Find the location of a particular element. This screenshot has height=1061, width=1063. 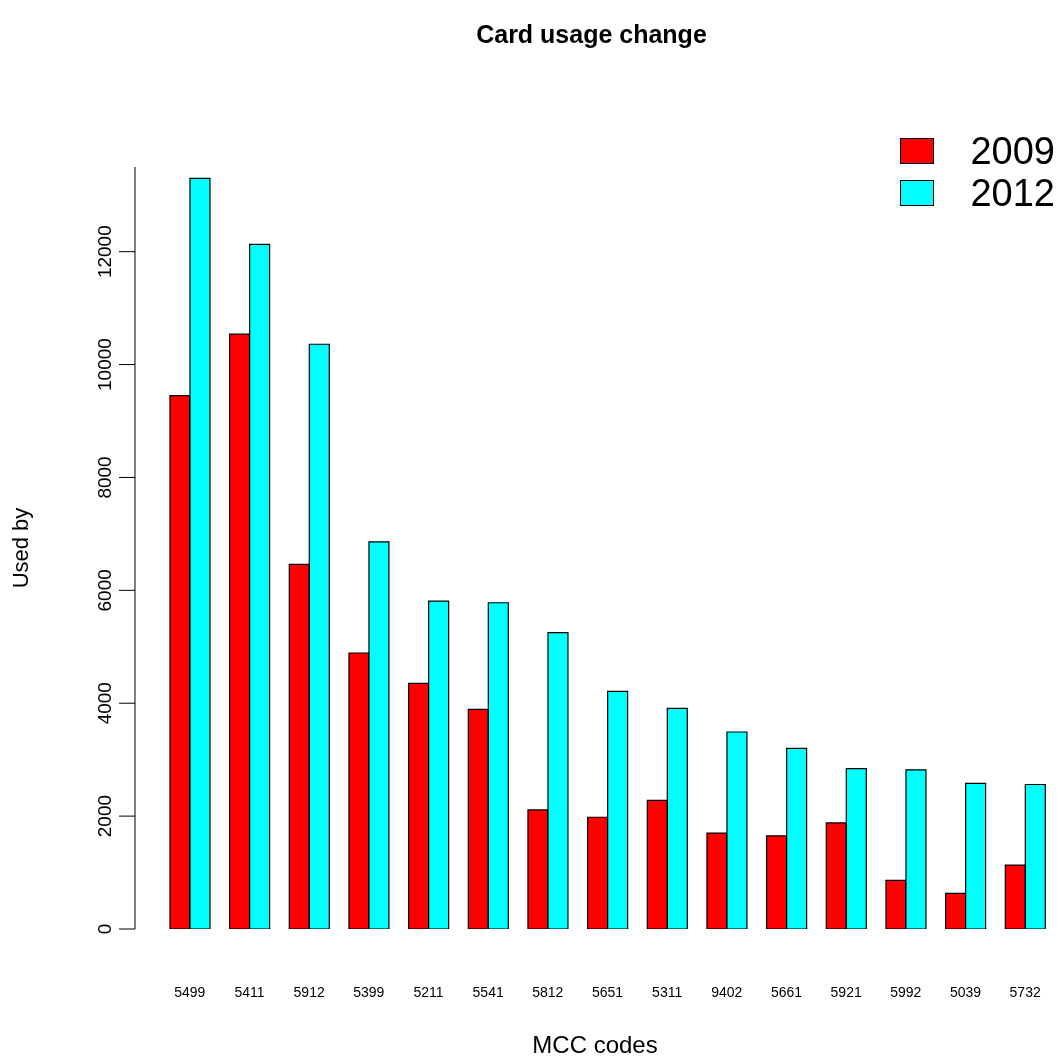

x-tick-label: 5921 is located at coordinates (846, 991).